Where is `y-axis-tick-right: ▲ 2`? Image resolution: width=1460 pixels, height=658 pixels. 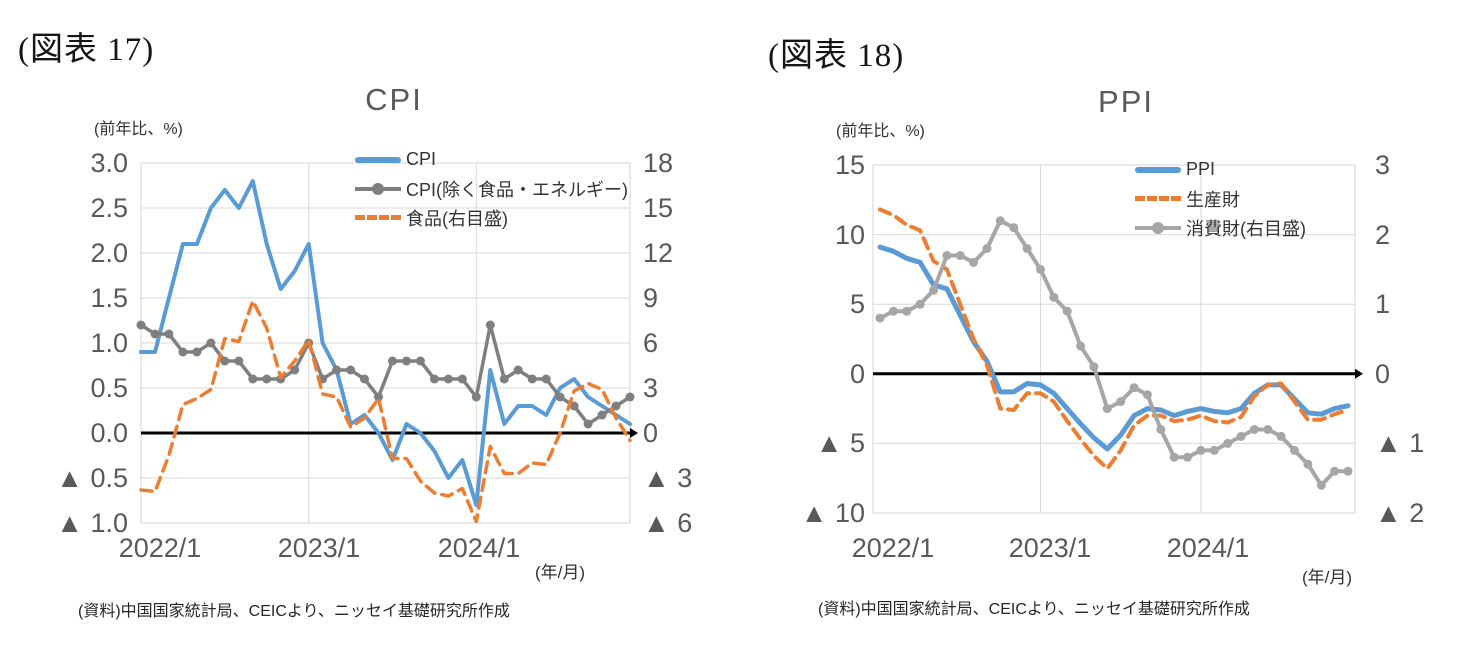 y-axis-tick-right: ▲ 2 is located at coordinates (1400, 513).